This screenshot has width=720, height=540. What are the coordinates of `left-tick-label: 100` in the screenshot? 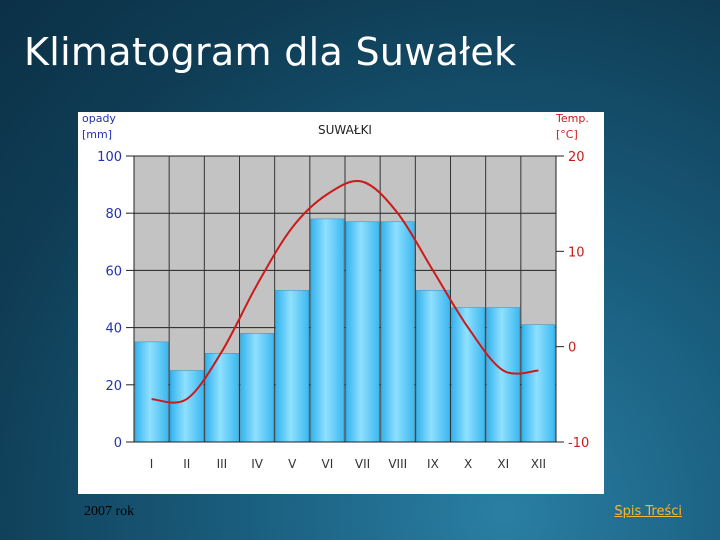 It's located at (109, 157).